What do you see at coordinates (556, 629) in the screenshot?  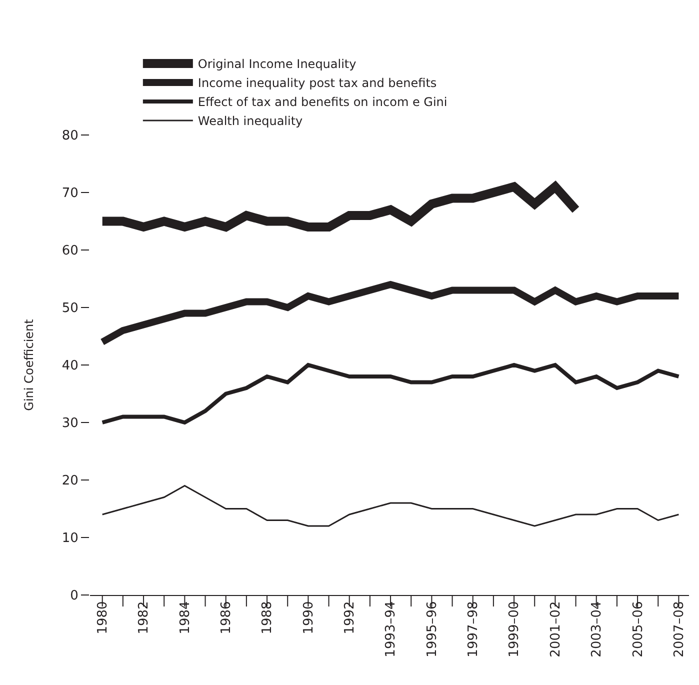 I see `x-tick-label: 2001–02` at bounding box center [556, 629].